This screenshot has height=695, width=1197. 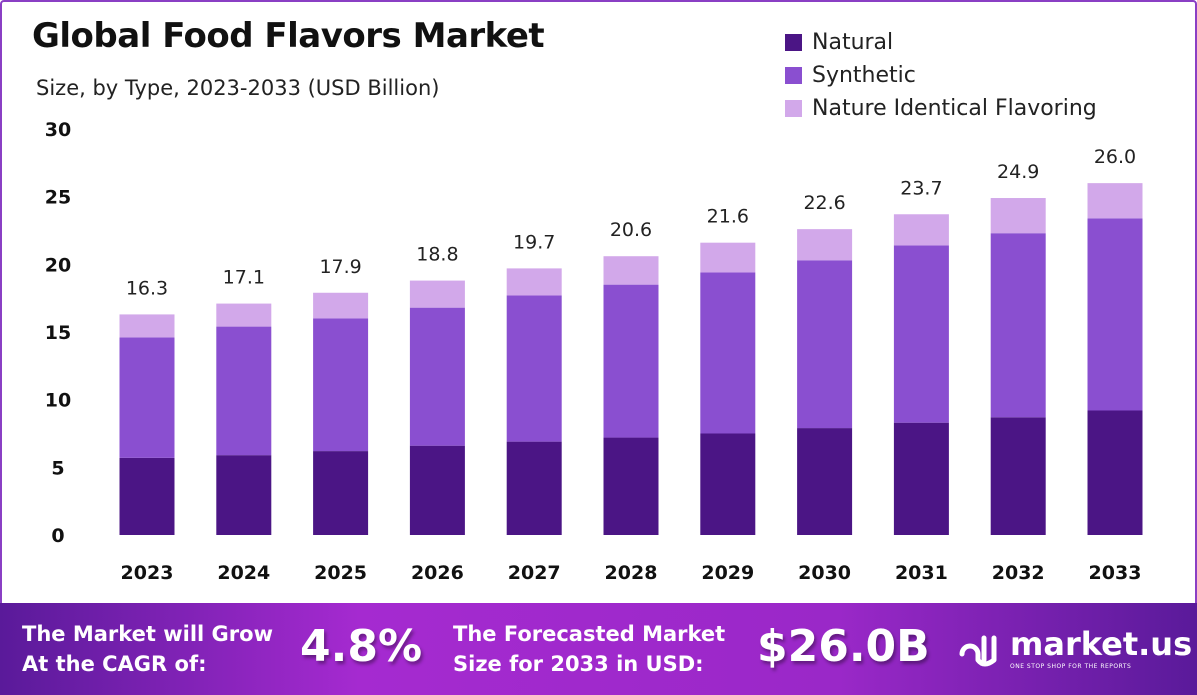 What do you see at coordinates (824, 573) in the screenshot?
I see `x-tick-label: 2030` at bounding box center [824, 573].